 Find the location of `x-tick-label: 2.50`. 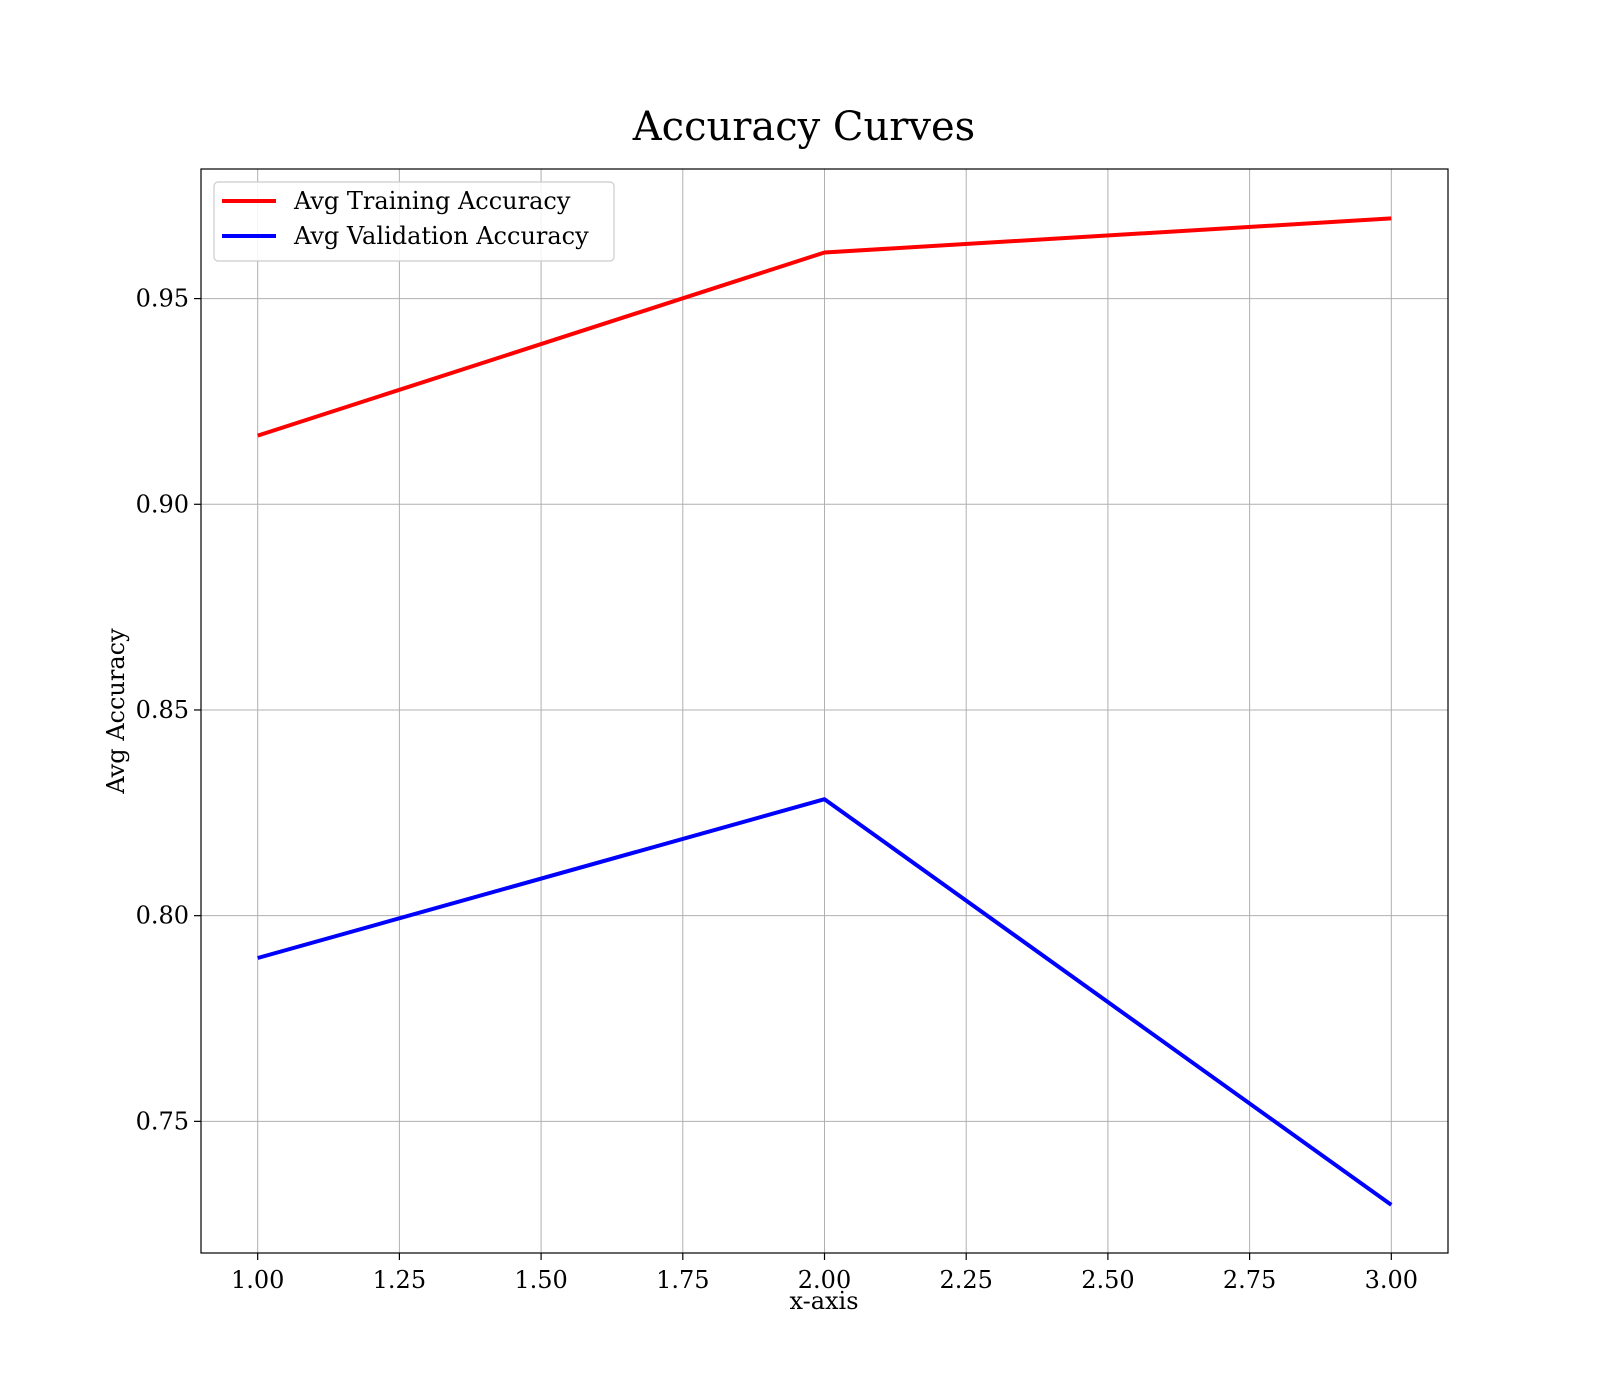

x-tick-label: 2.50 is located at coordinates (1107, 1280).